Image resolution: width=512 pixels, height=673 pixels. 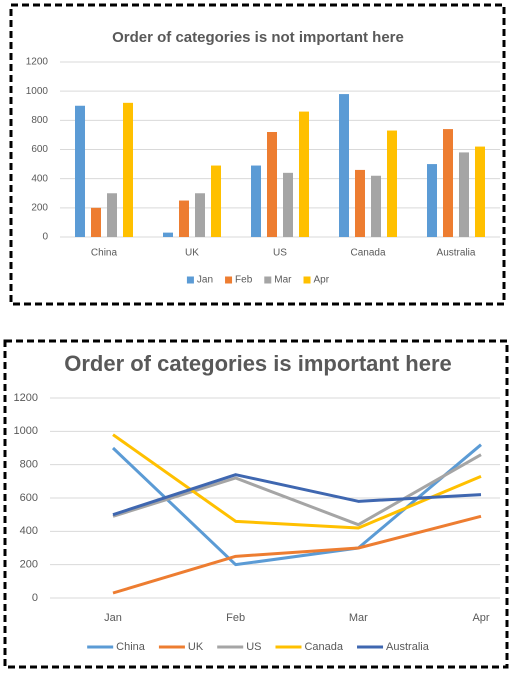 What do you see at coordinates (358, 618) in the screenshot?
I see `x-tick-label: Mar` at bounding box center [358, 618].